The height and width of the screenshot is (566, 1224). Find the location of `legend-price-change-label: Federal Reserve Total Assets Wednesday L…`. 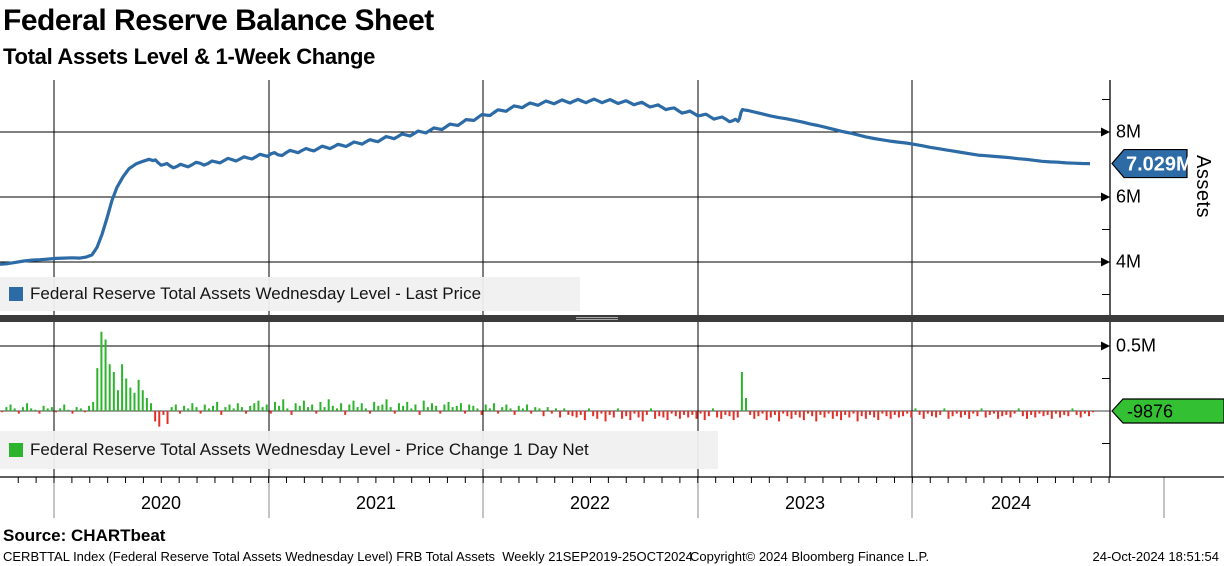

legend-price-change-label: Federal Reserve Total Assets Wednesday L… is located at coordinates (309, 449).